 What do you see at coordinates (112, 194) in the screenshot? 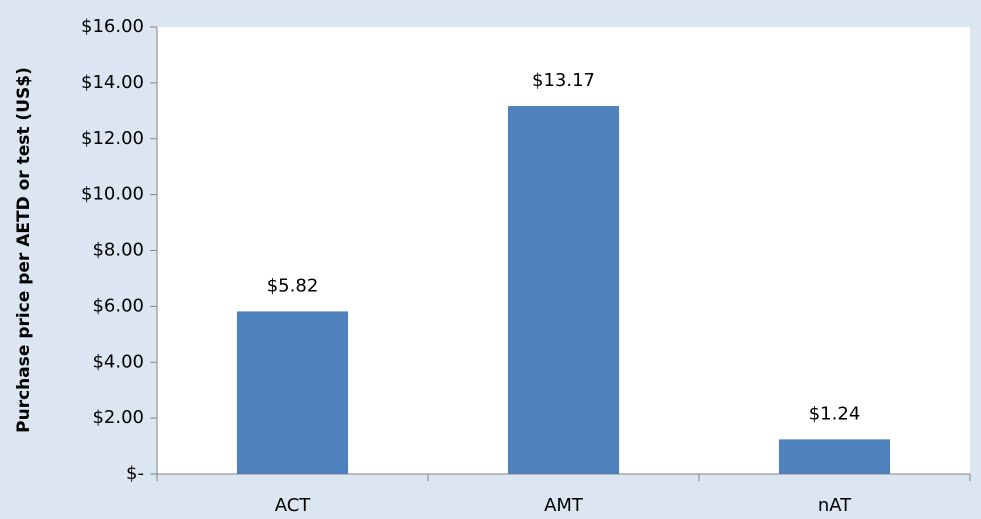
I see `y-tick-label: $10.00` at bounding box center [112, 194].